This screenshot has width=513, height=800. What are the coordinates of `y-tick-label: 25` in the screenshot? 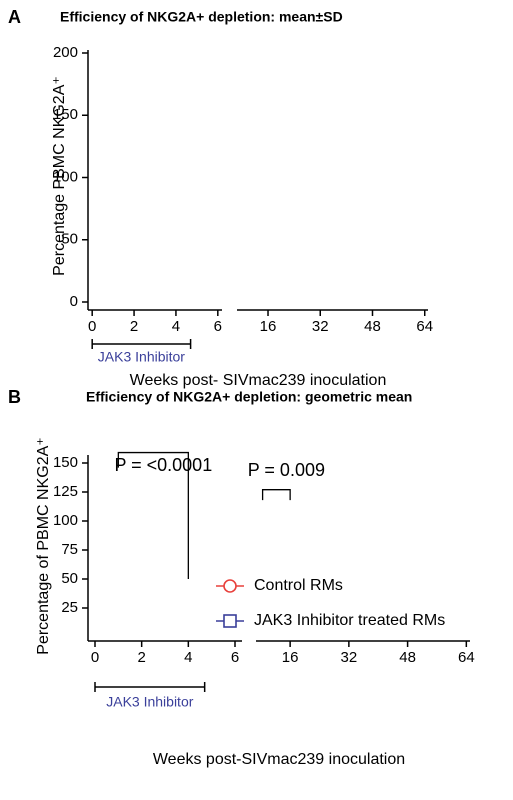 It's located at (69, 607).